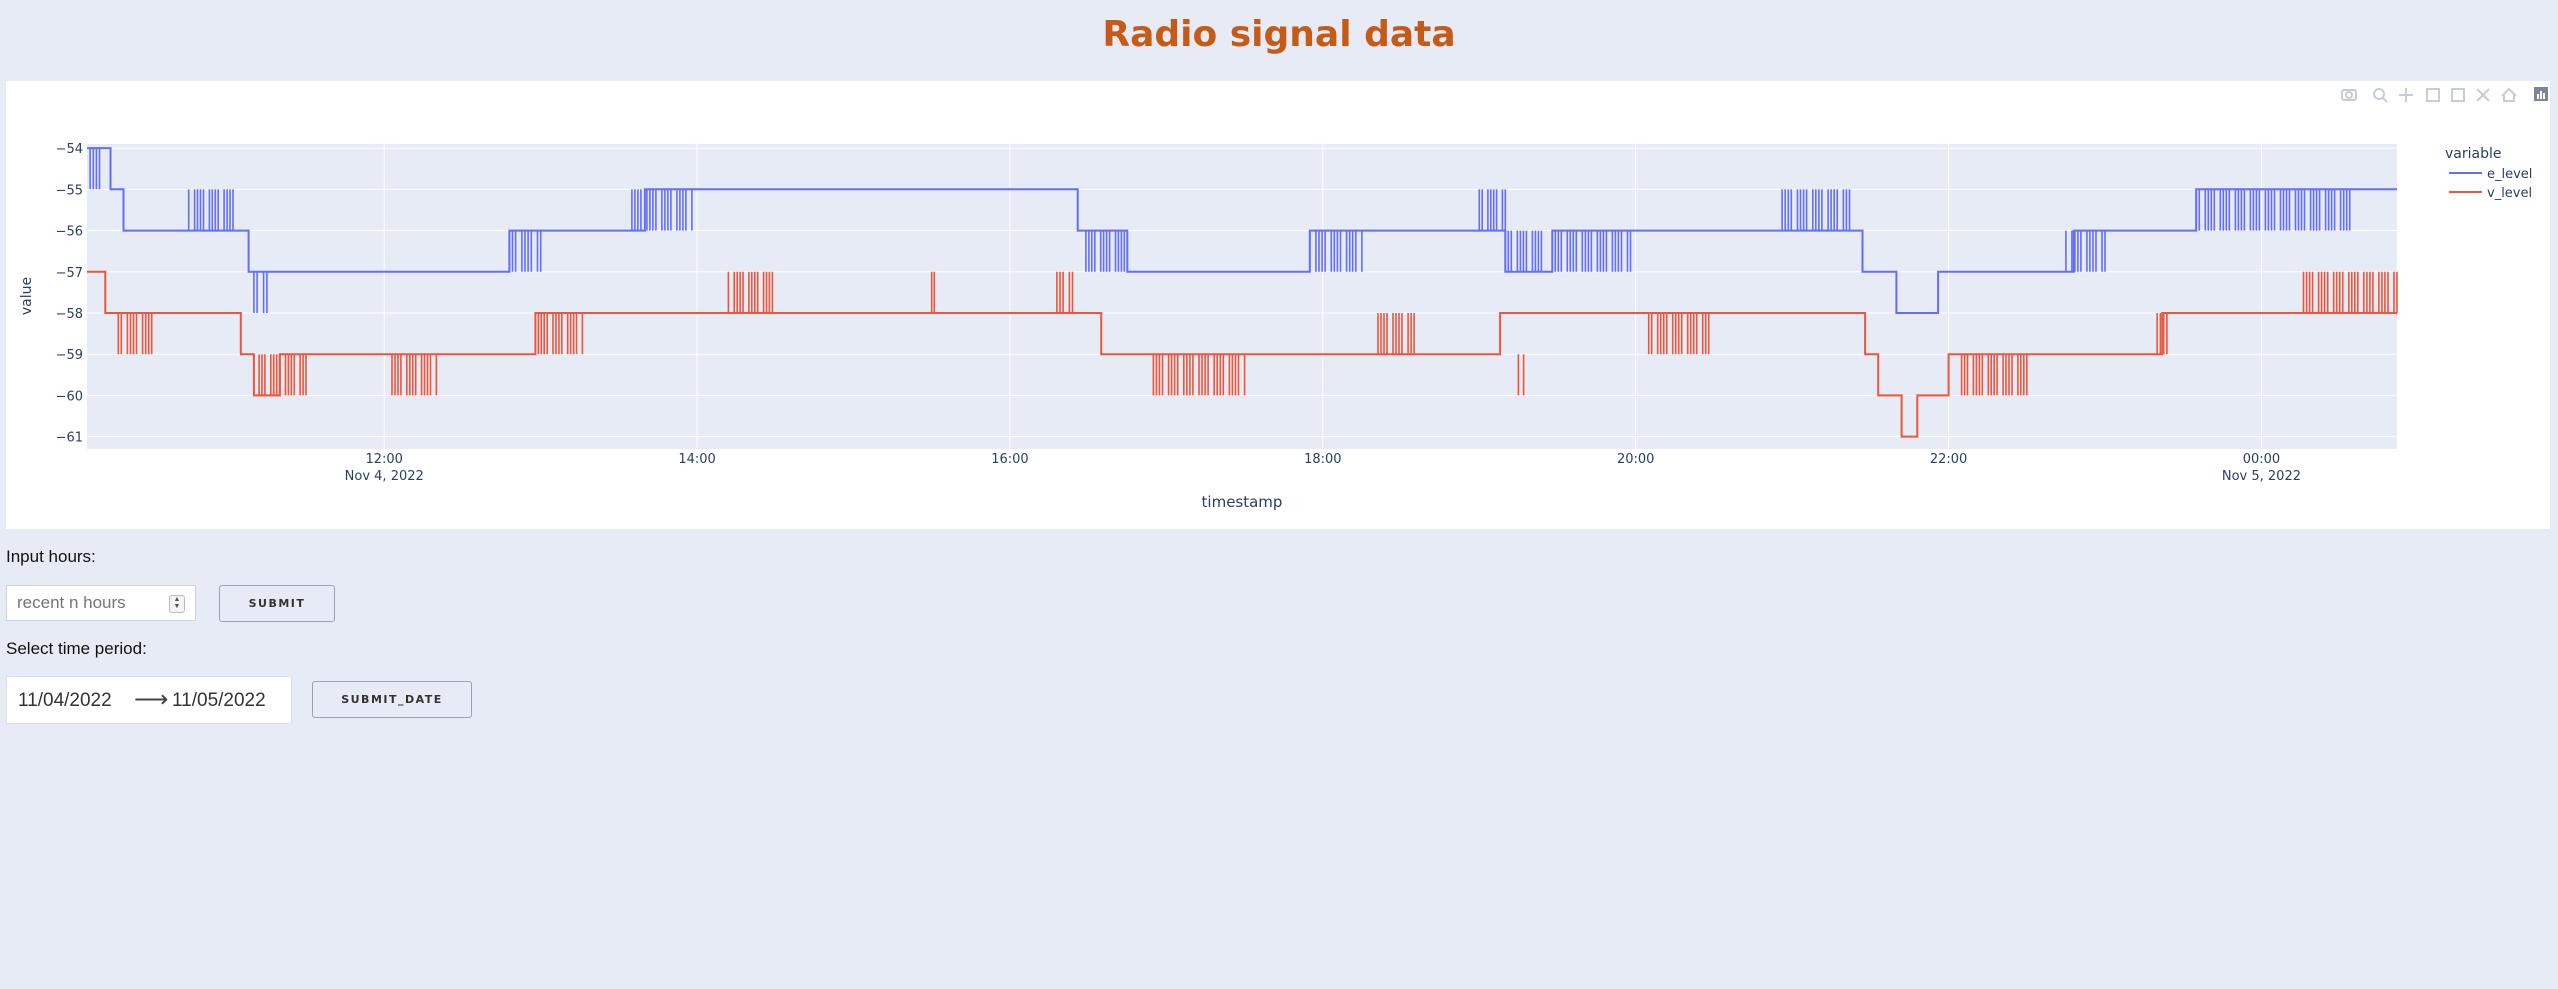 This screenshot has height=989, width=2558. I want to click on page-title: Radio signal data, so click(1279, 34).